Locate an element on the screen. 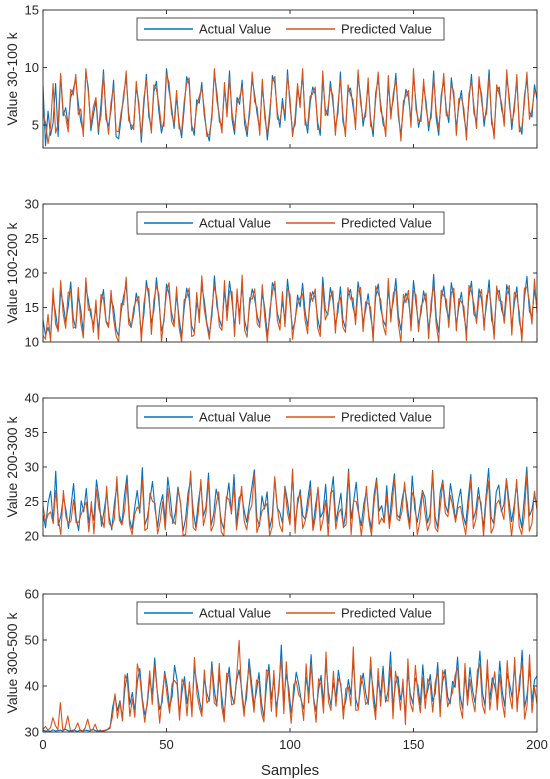 This screenshot has height=779, width=550. series-line-actual is located at coordinates (290, 688).